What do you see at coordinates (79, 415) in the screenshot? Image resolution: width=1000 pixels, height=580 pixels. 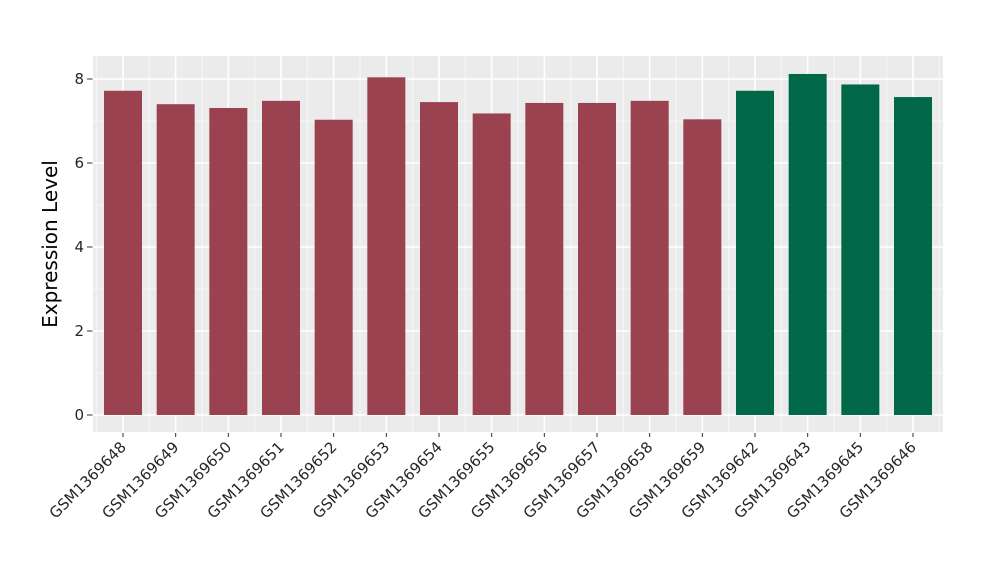 I see `y-tick-label-0: 0` at bounding box center [79, 415].